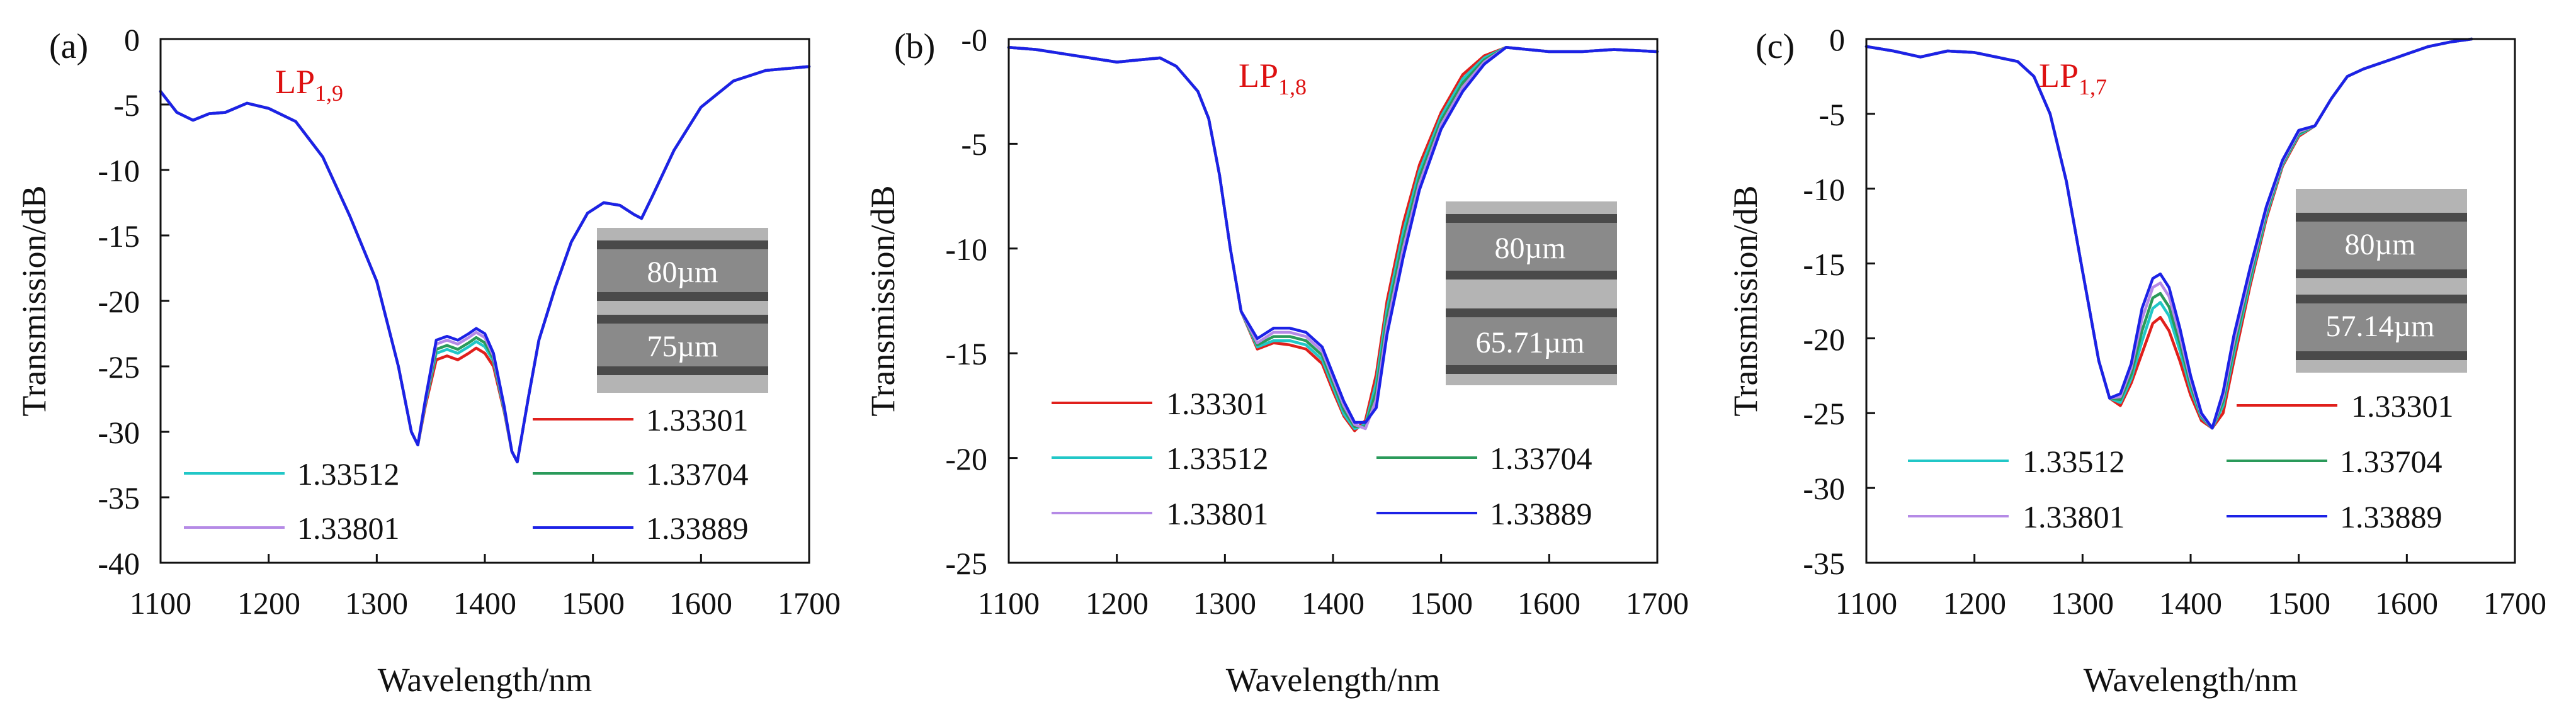 The width and height of the screenshot is (2576, 717). I want to click on inset-bottom-label: 57.14µm, so click(2380, 326).